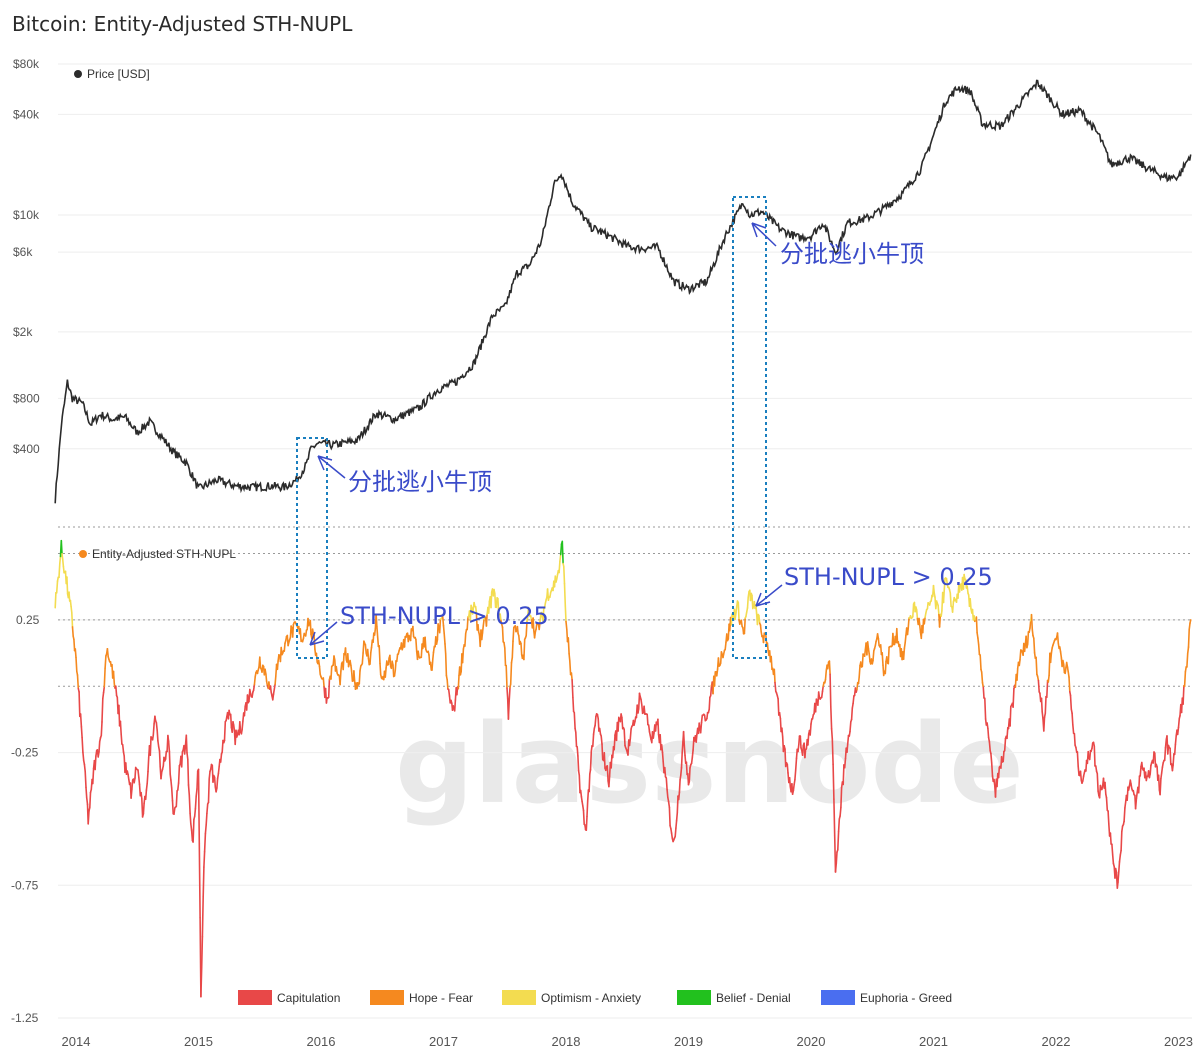 This screenshot has height=1062, width=1200. I want to click on x-tick-label: 2015, so click(198, 1041).